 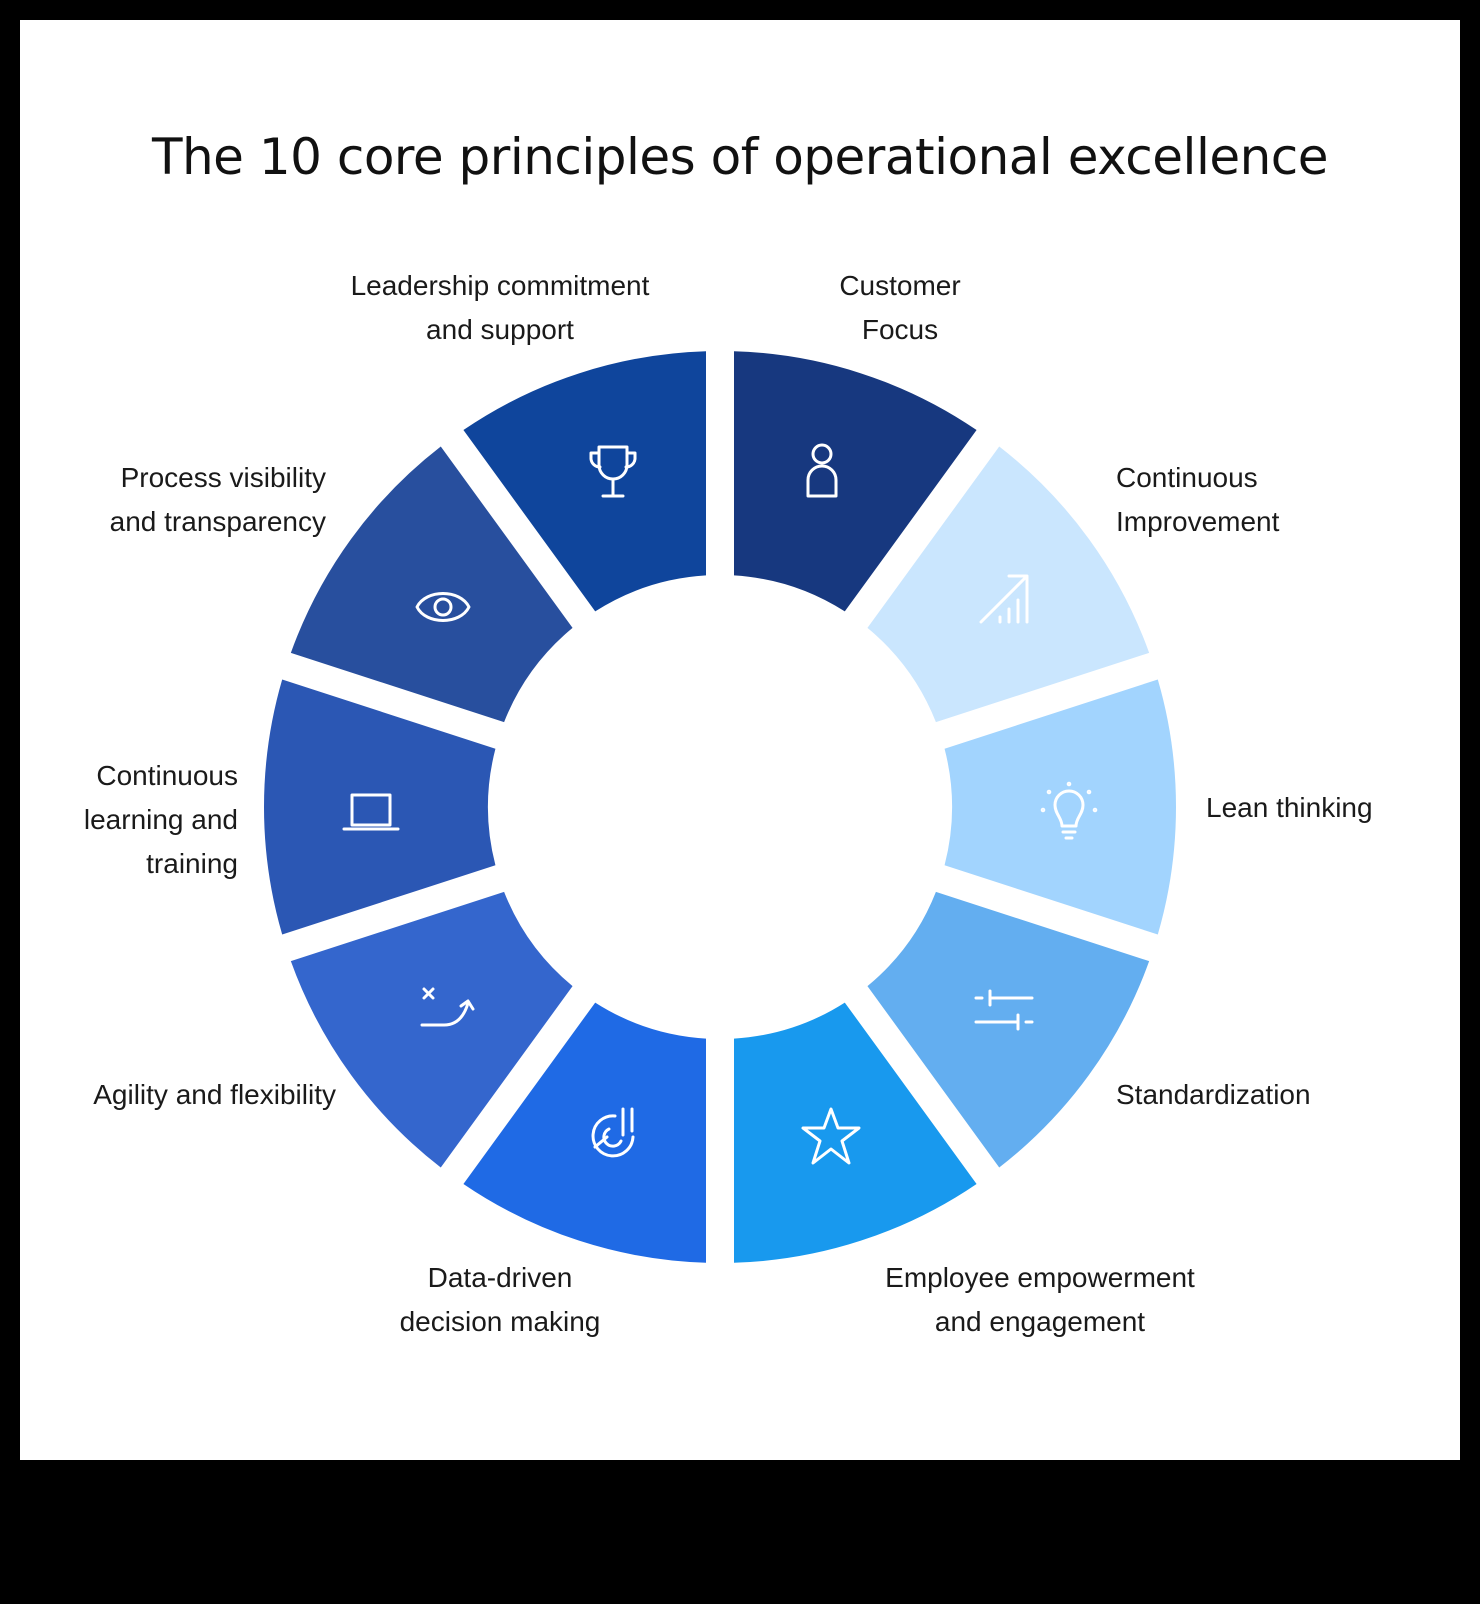 What do you see at coordinates (584, 1132) in the screenshot?
I see `segment-analytics` at bounding box center [584, 1132].